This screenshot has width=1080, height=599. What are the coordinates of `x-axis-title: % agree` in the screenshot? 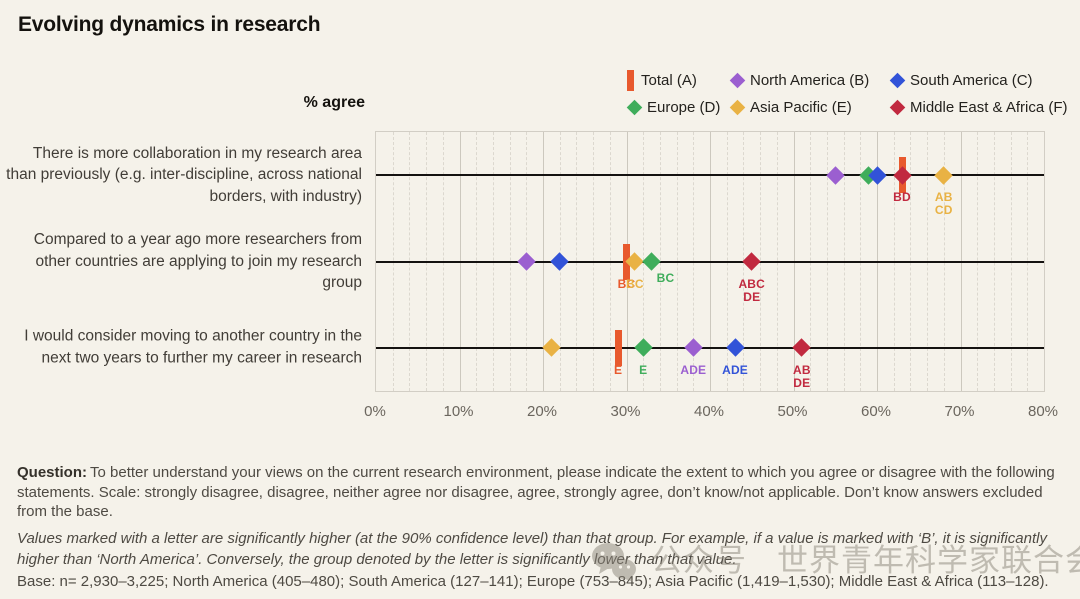 It's located at (334, 102).